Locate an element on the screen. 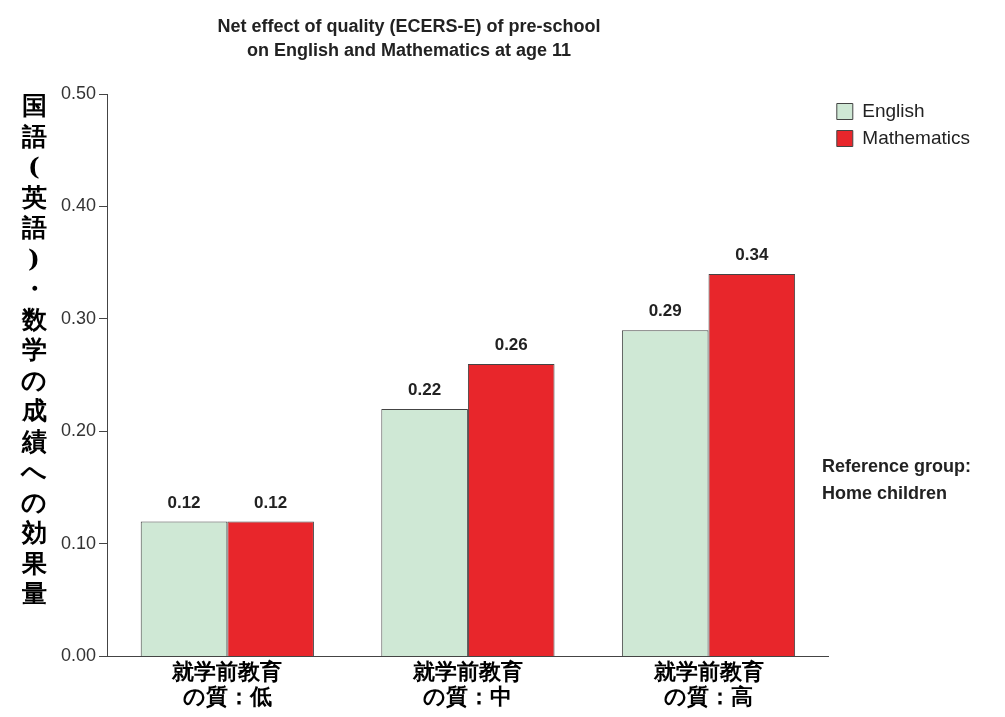  text: Net effect of quality (ECERS-E) of pre-school is located at coordinates (409, 26).